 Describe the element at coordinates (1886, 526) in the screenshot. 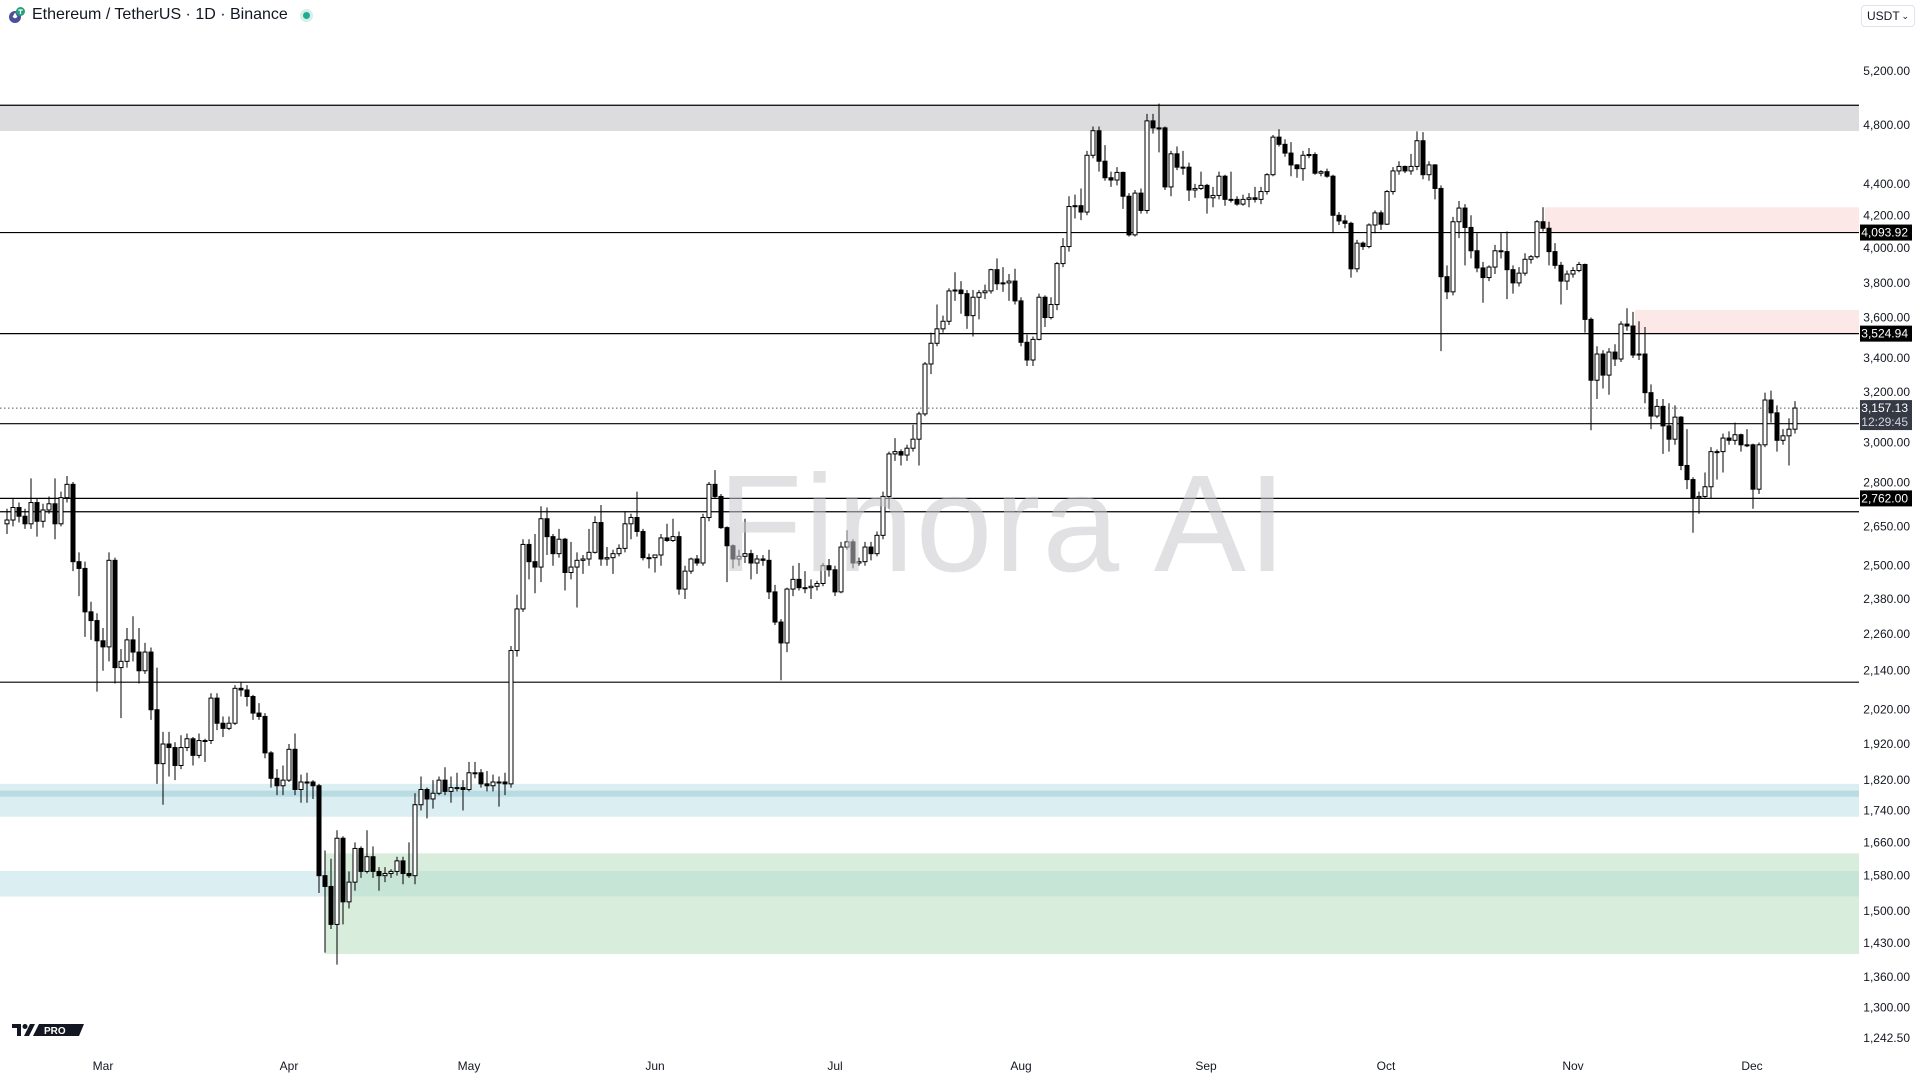

I see `y-tick-label: 2,650.00` at that location.